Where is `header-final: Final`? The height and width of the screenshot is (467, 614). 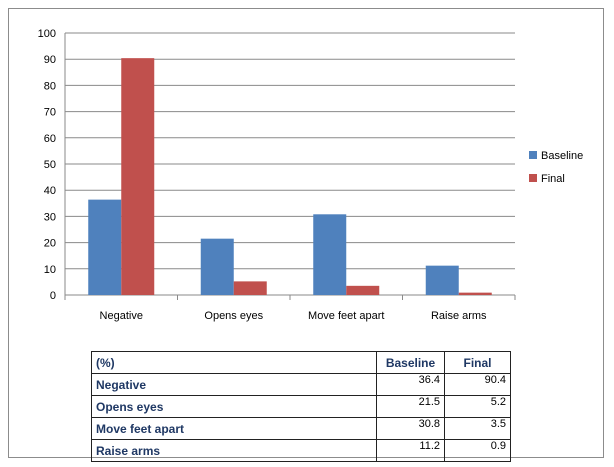 header-final: Final is located at coordinates (477, 362).